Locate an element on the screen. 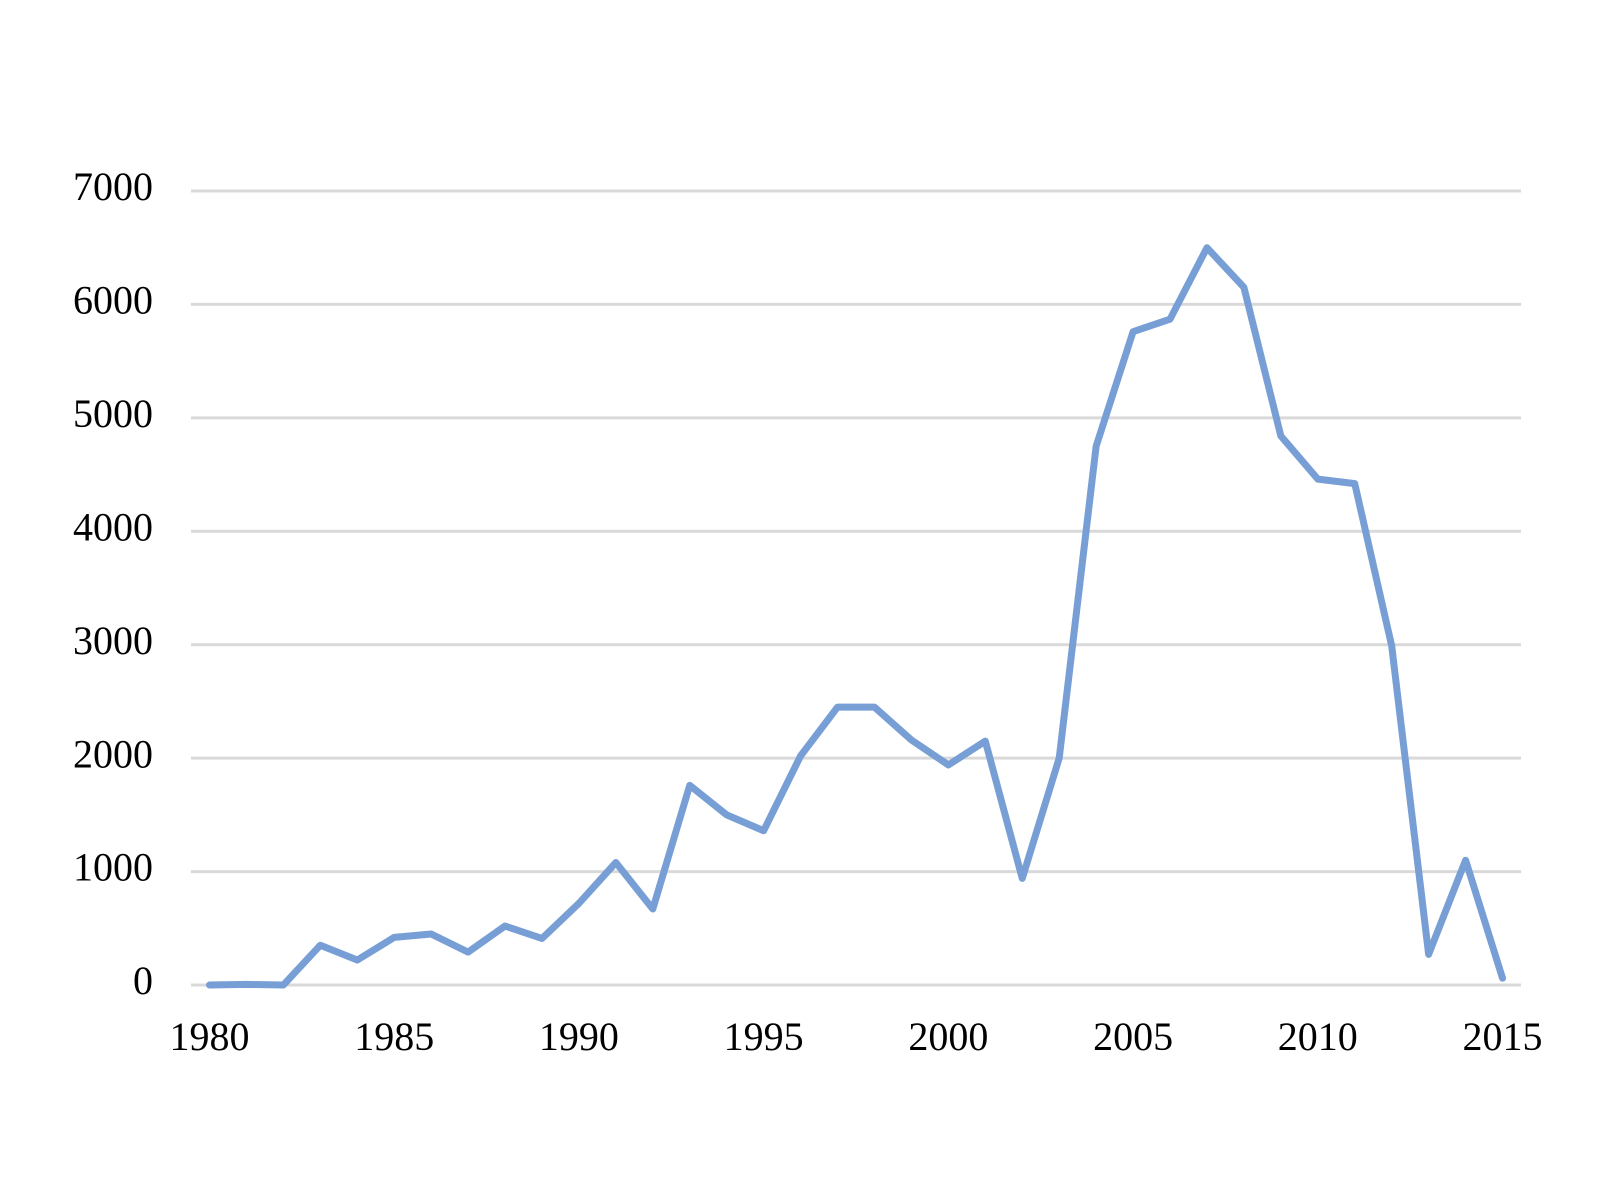  x-tick-label: 2010 is located at coordinates (1318, 1036).